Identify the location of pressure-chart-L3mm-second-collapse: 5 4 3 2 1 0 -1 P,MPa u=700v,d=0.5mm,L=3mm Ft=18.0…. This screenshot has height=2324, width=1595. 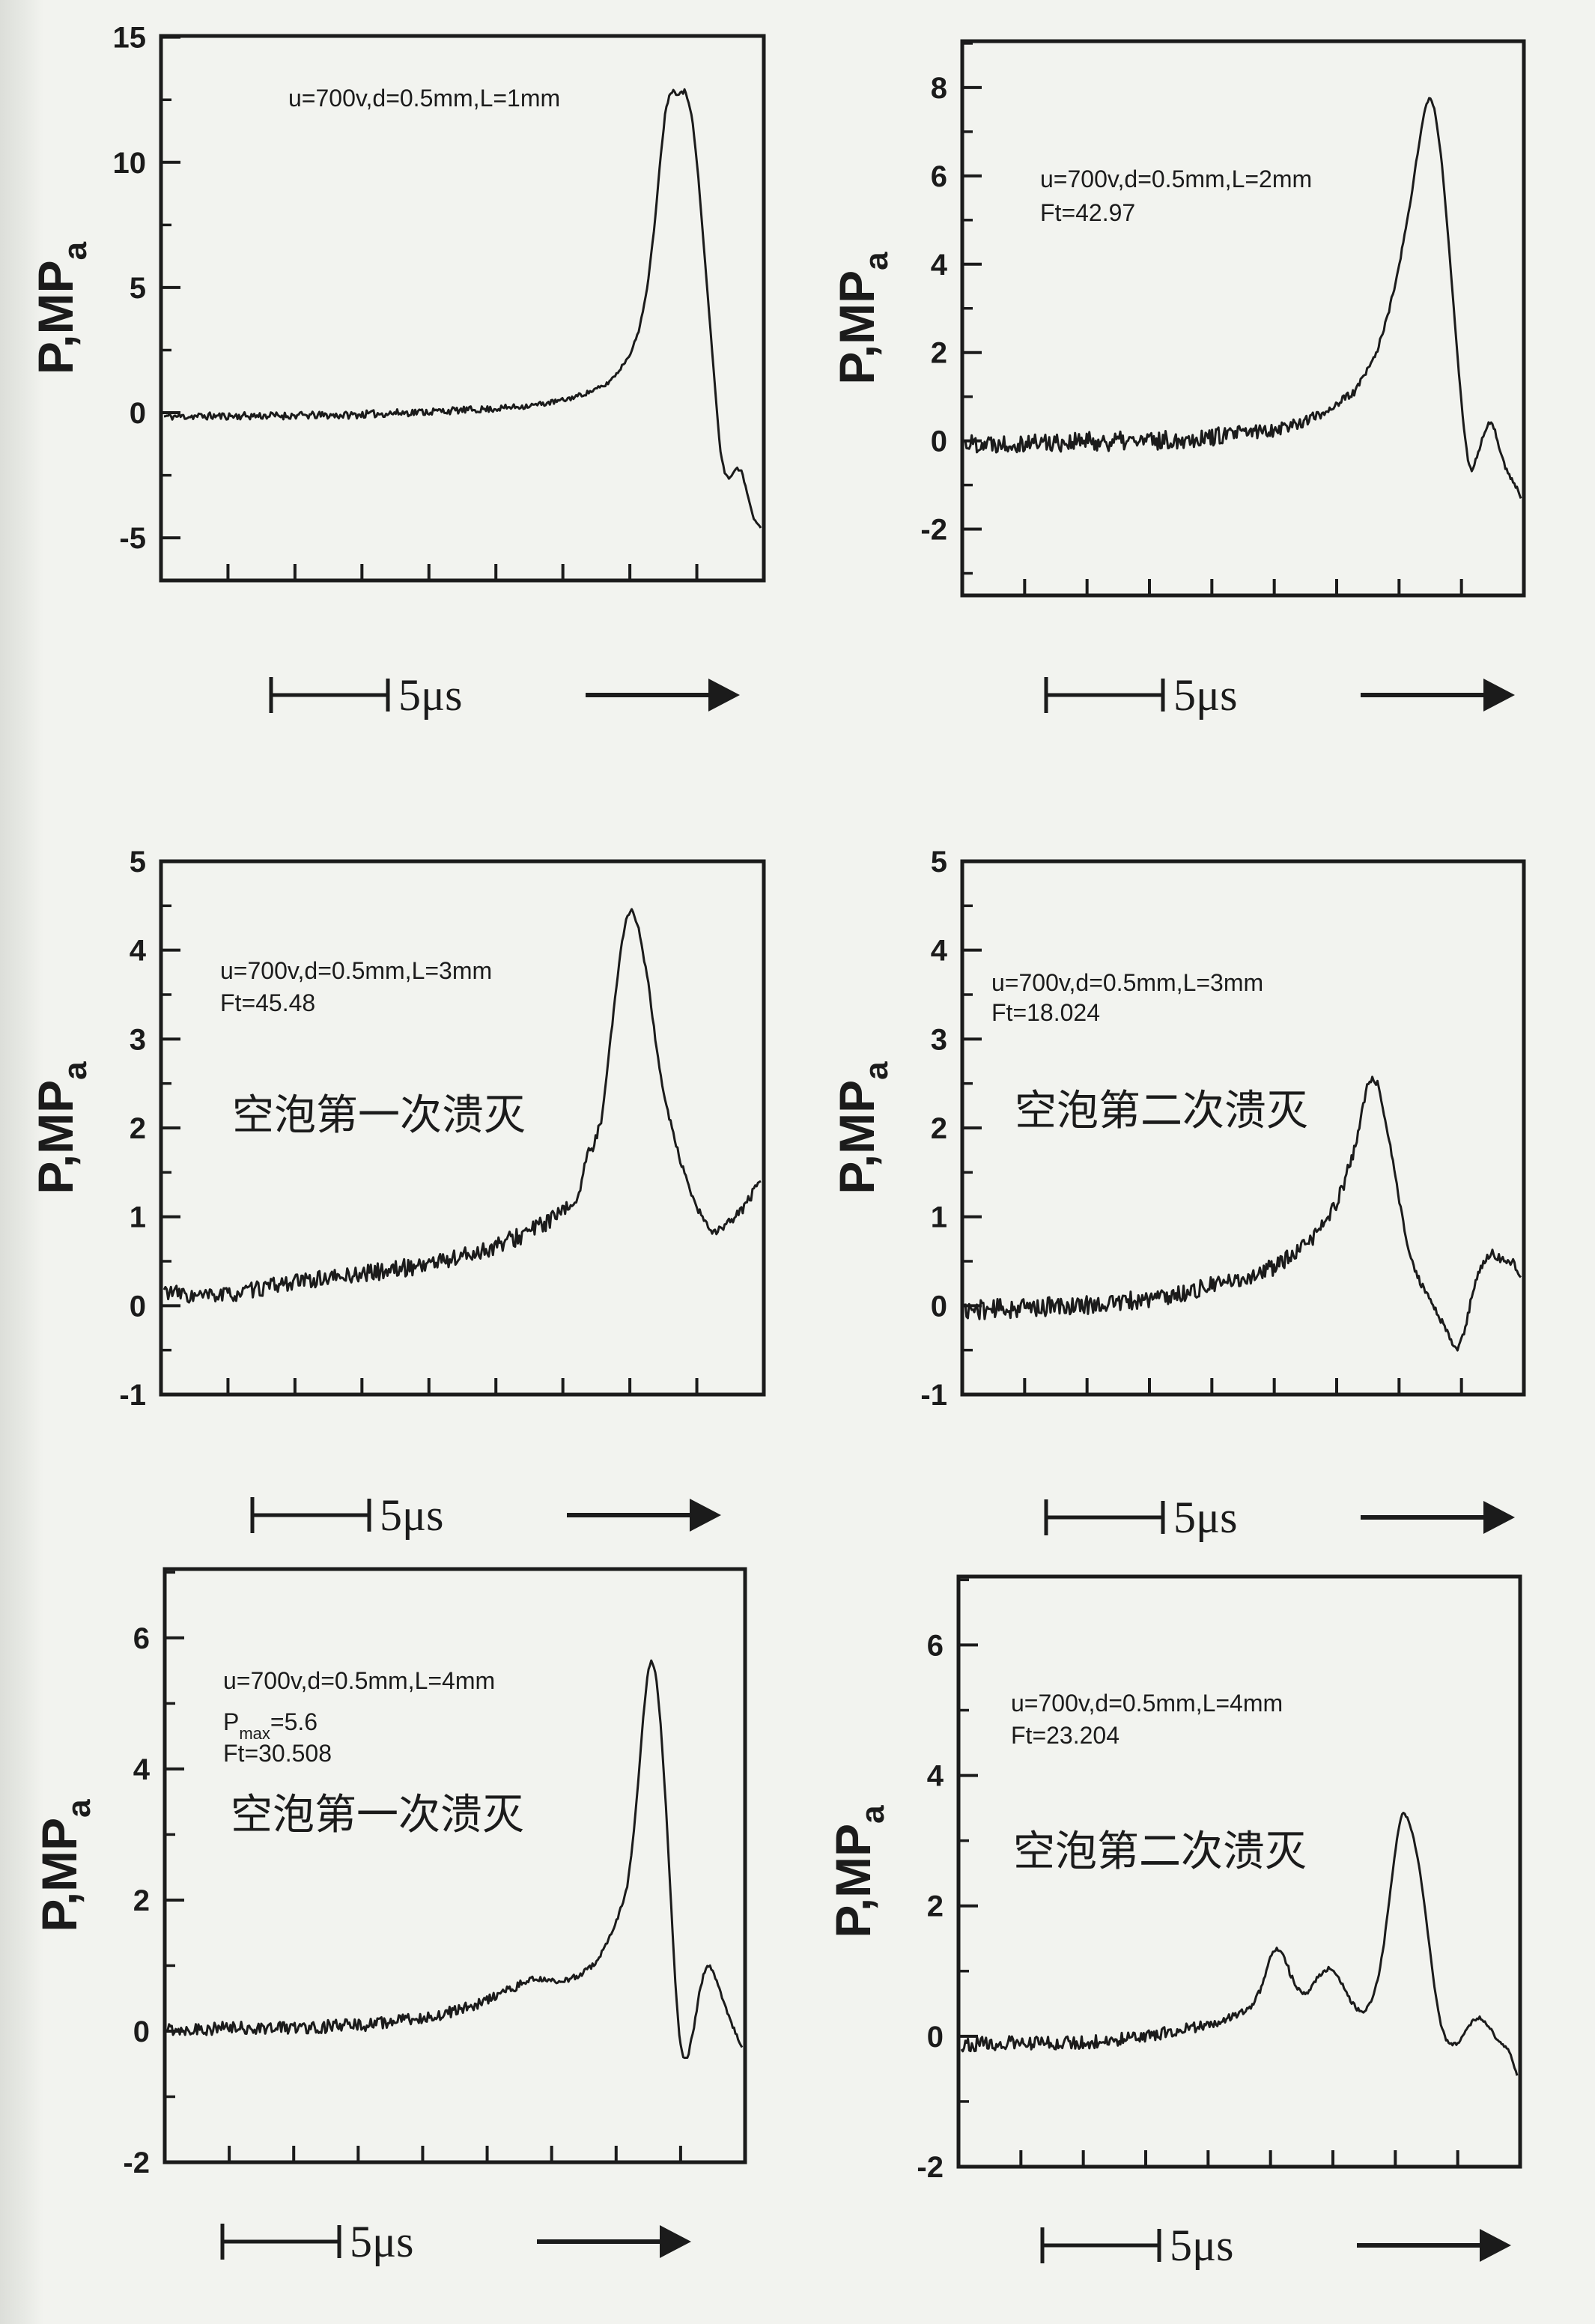
(1202, 1134).